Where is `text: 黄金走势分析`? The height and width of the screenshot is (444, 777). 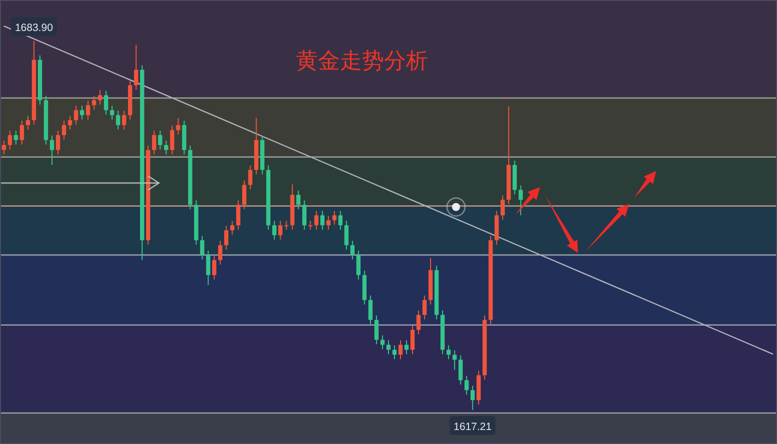
text: 黄金走势分析 is located at coordinates (362, 61).